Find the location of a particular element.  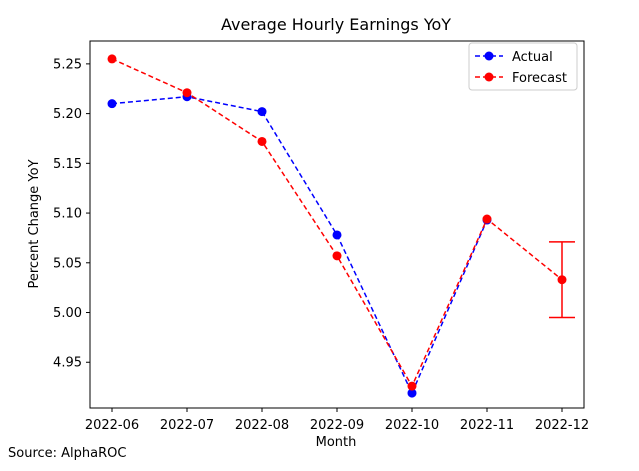

x-axis-label: Month is located at coordinates (336, 442).